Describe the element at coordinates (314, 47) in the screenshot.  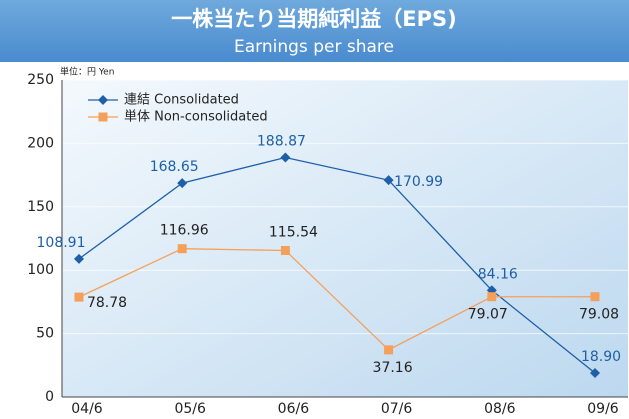
I see `chart-subtitle: Earnings per share` at that location.